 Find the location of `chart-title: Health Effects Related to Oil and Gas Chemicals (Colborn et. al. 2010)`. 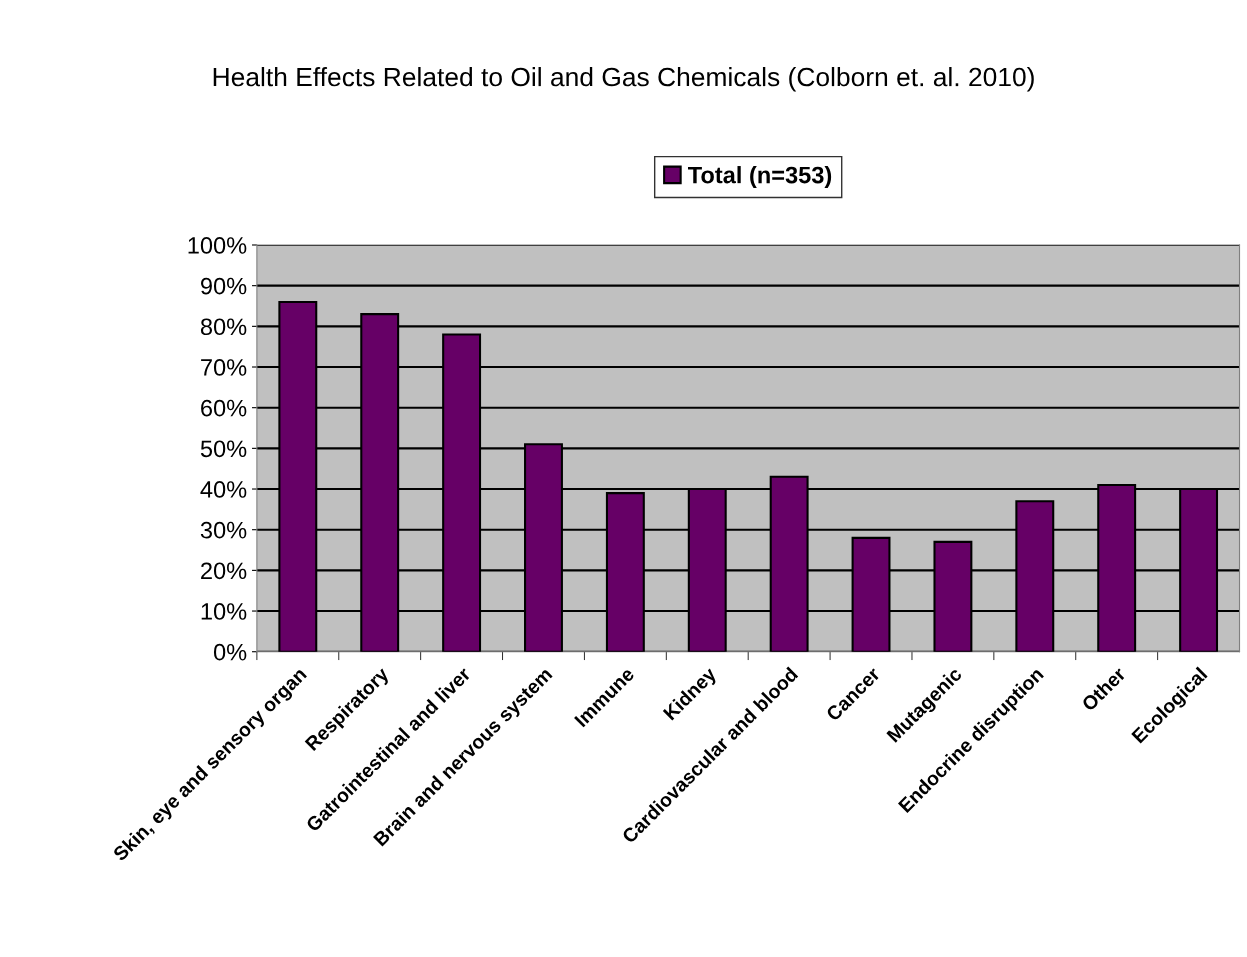

chart-title: Health Effects Related to Oil and Gas Chemicals (Colborn et. al. 2010) is located at coordinates (623, 79).